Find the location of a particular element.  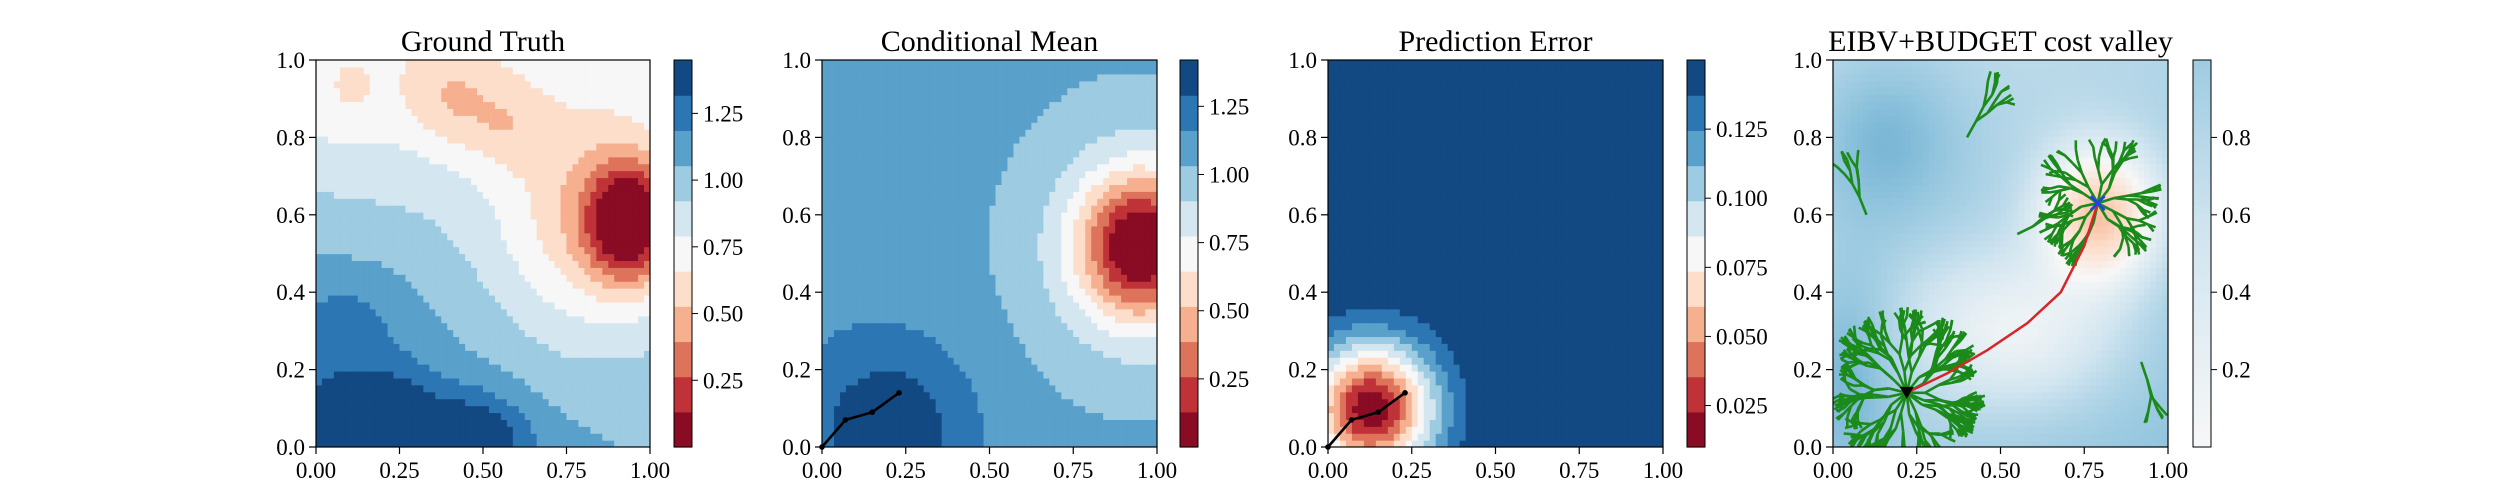

x-tick-label: 0.50 is located at coordinates (483, 470).